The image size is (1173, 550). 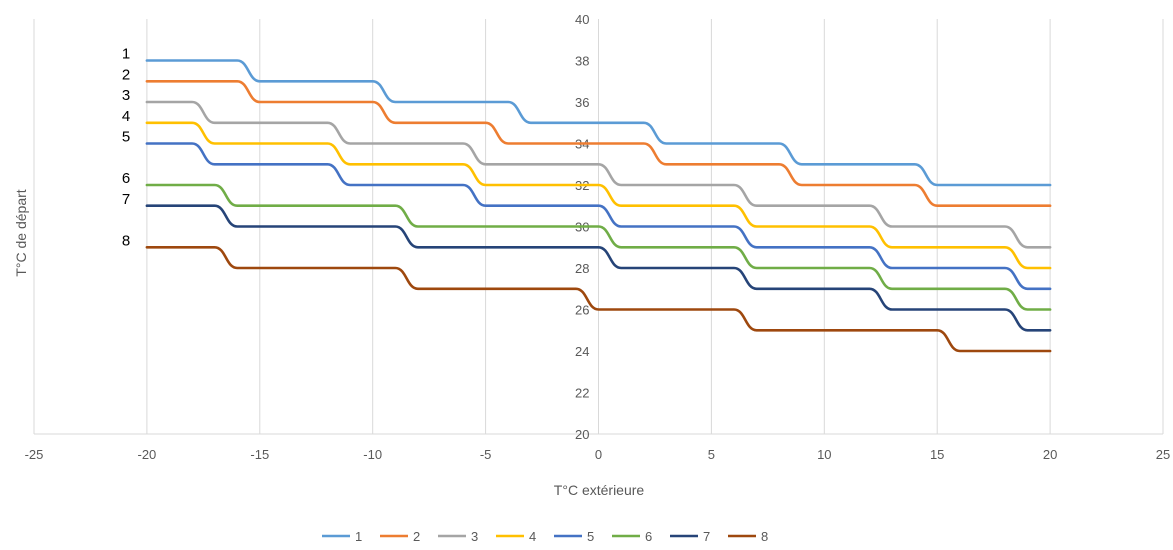 What do you see at coordinates (1050, 454) in the screenshot?
I see `x-tick-label: 20` at bounding box center [1050, 454].